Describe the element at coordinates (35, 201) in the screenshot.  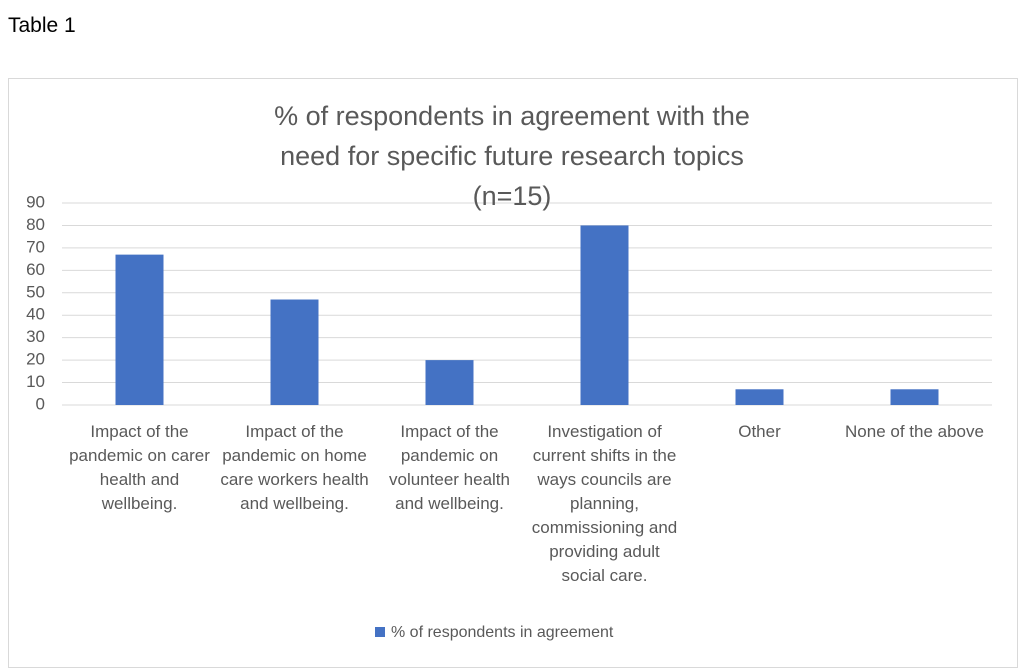
I see `y-tick-label: 90` at that location.